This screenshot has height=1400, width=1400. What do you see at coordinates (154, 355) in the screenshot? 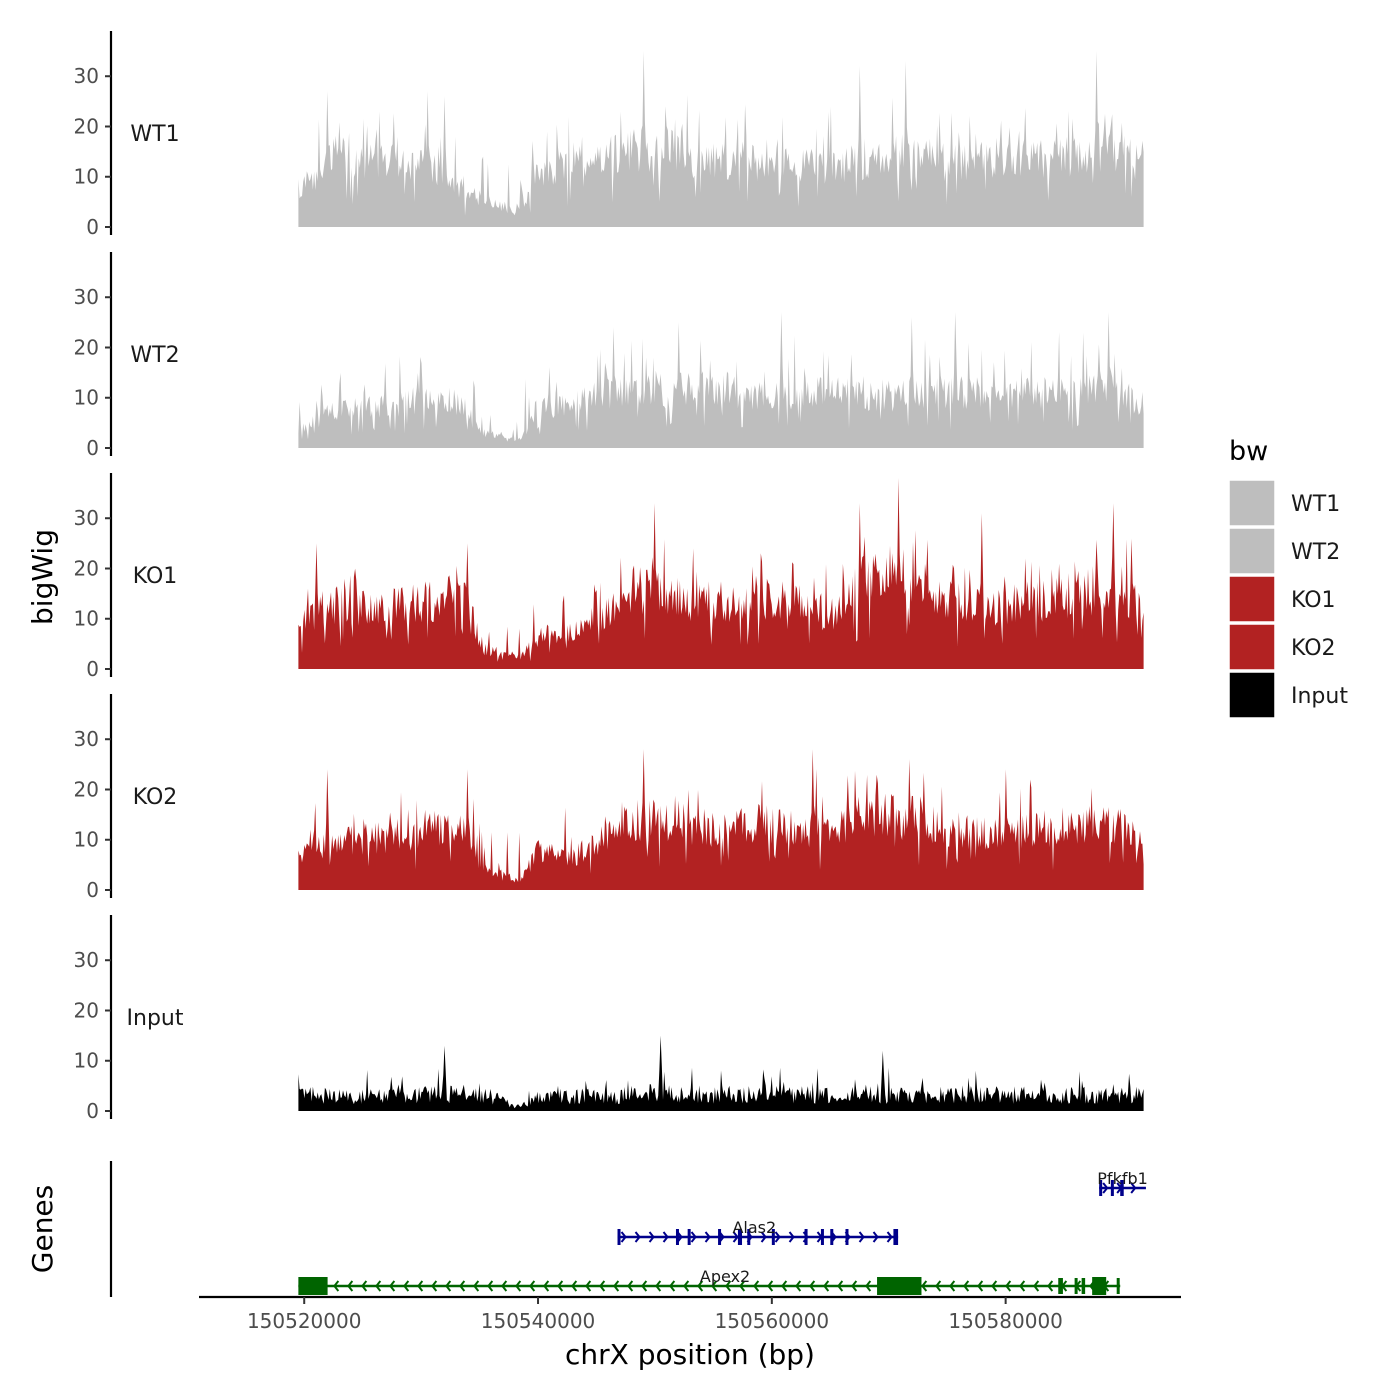
I see `track-label: WT2` at bounding box center [154, 355].